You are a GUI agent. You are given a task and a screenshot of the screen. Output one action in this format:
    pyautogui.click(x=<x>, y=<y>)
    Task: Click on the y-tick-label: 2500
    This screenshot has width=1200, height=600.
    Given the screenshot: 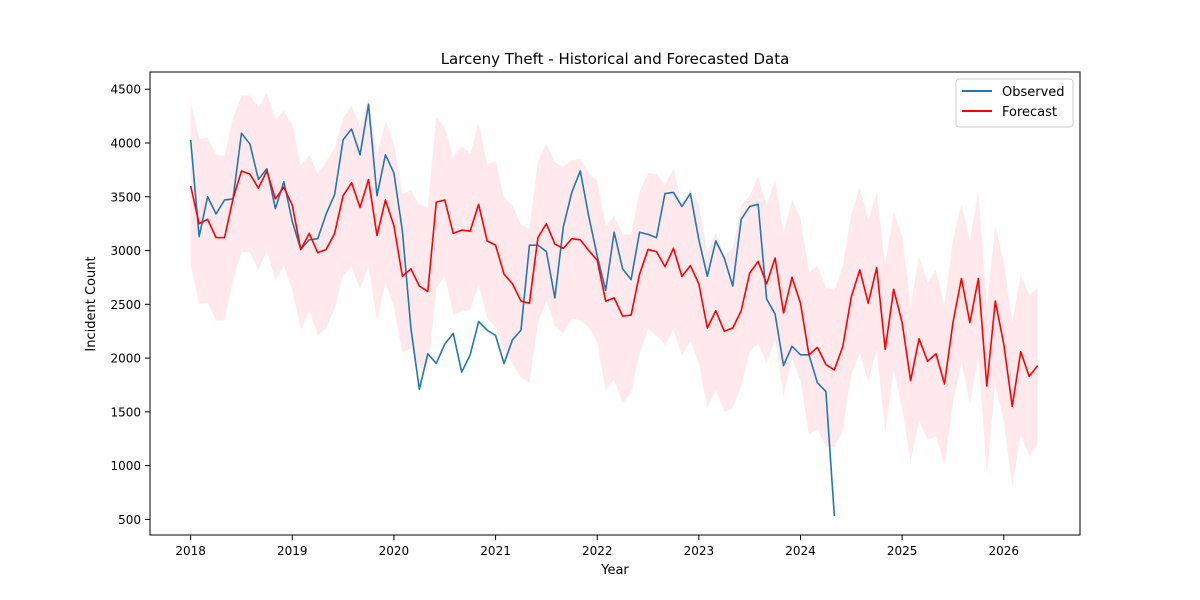 What is the action you would take?
    pyautogui.click(x=125, y=305)
    